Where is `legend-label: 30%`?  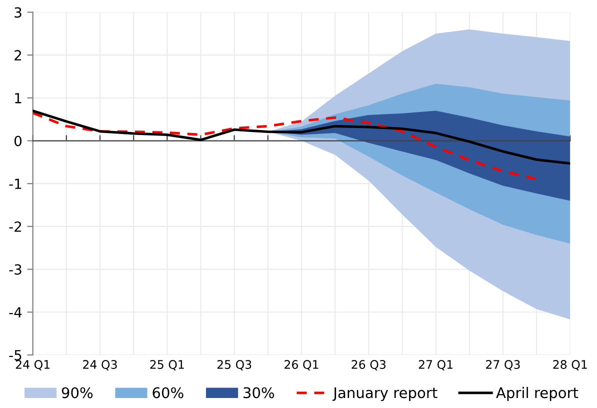 legend-label: 30% is located at coordinates (259, 392).